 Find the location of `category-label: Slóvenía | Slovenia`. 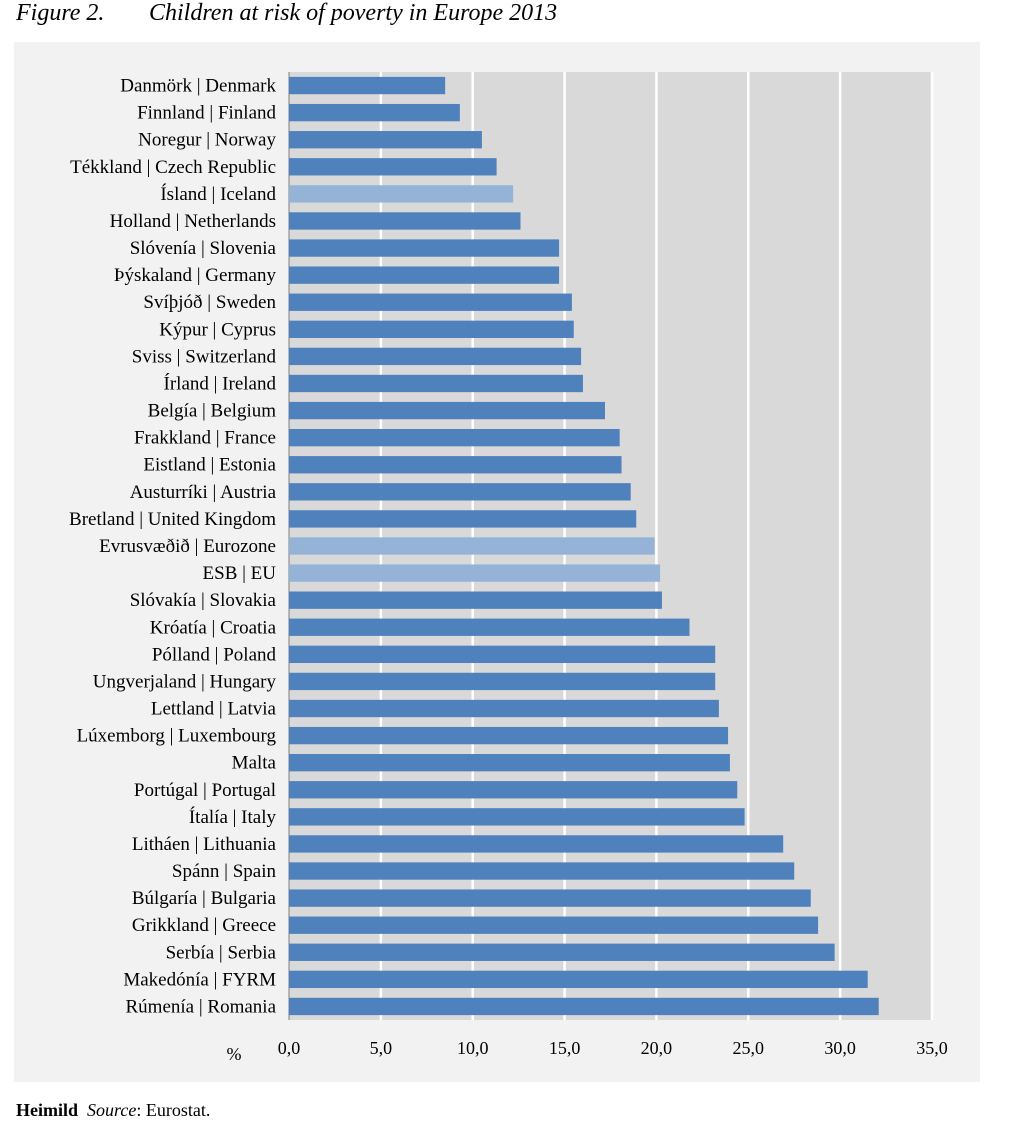

category-label: Slóvenía | Slovenia is located at coordinates (203, 248).